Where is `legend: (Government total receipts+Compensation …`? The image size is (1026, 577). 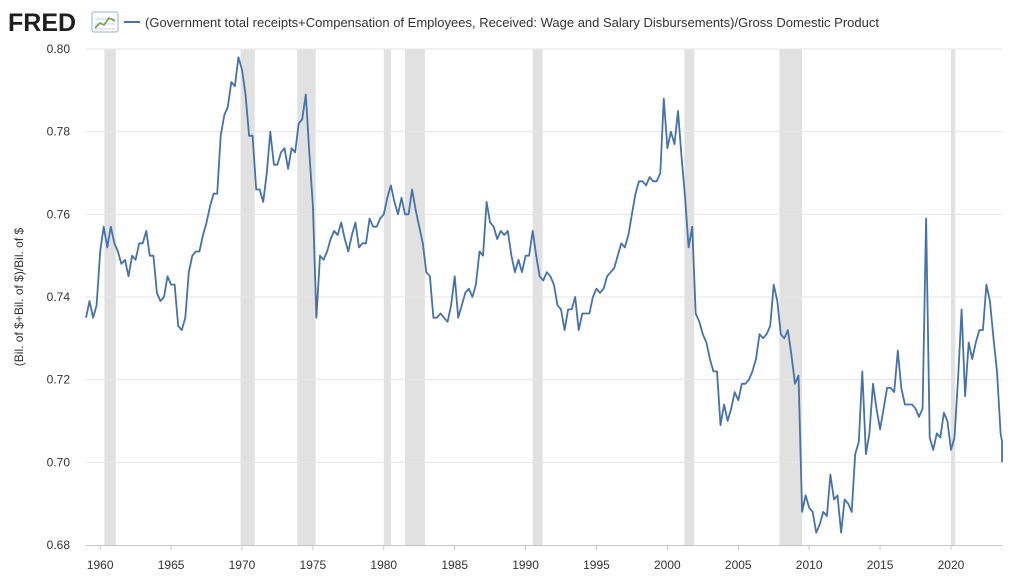 legend: (Government total receipts+Compensation … is located at coordinates (501, 22).